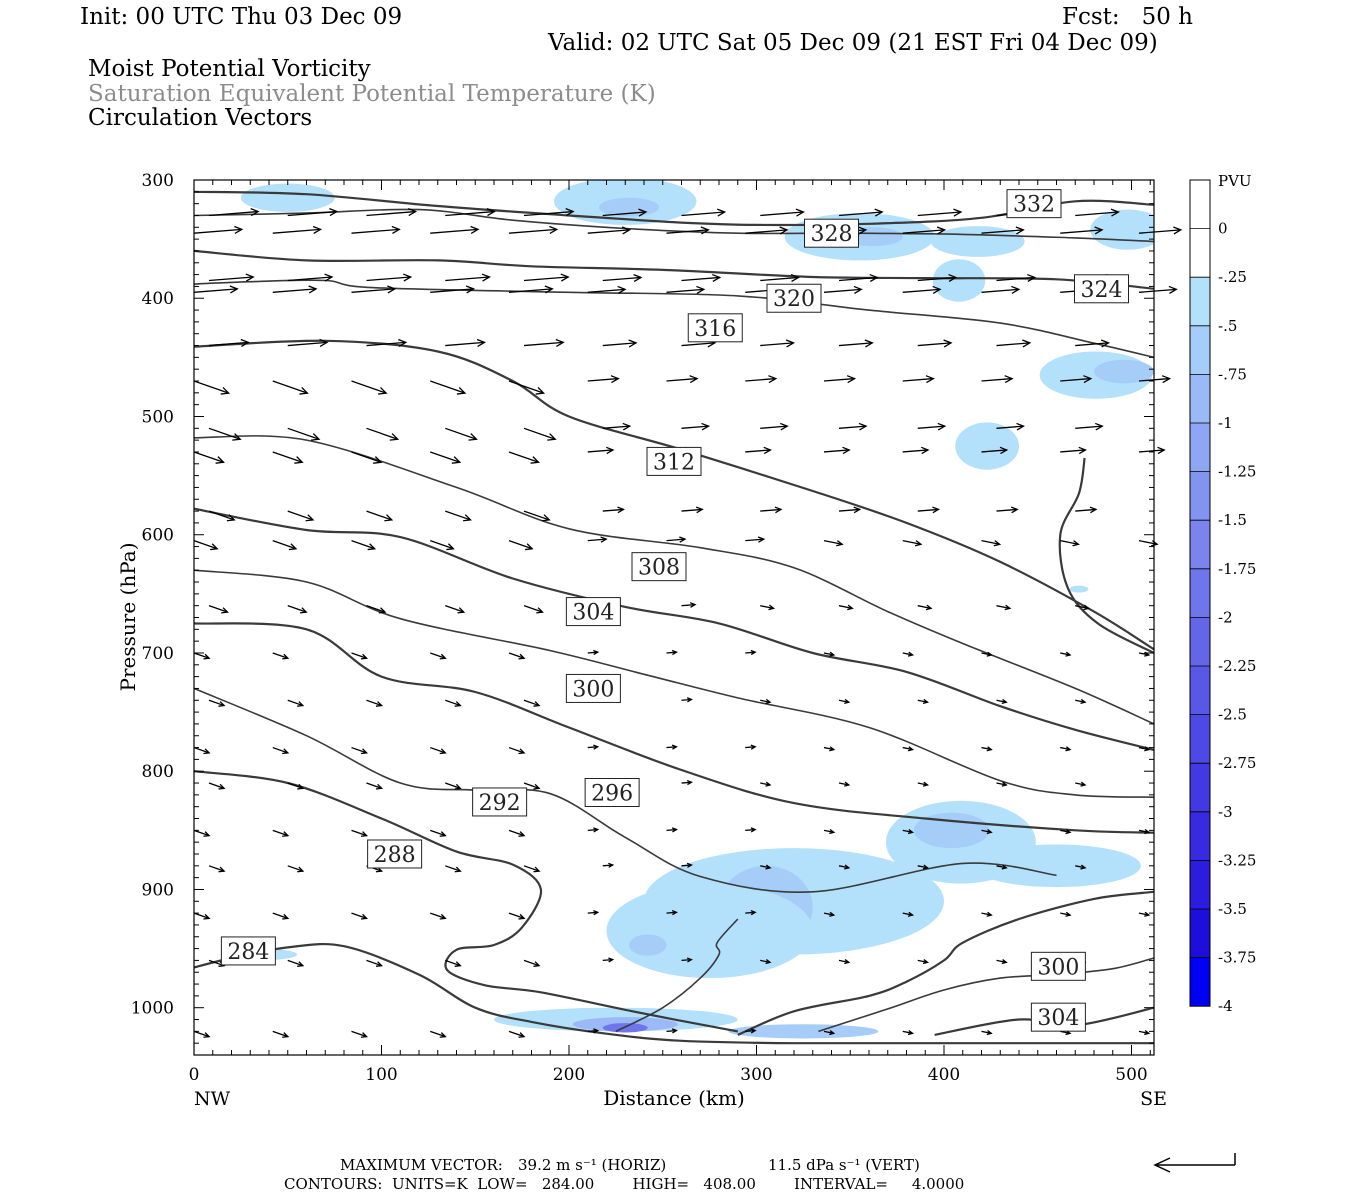  I want to click on colorbar-label: -2.75, so click(1237, 763).